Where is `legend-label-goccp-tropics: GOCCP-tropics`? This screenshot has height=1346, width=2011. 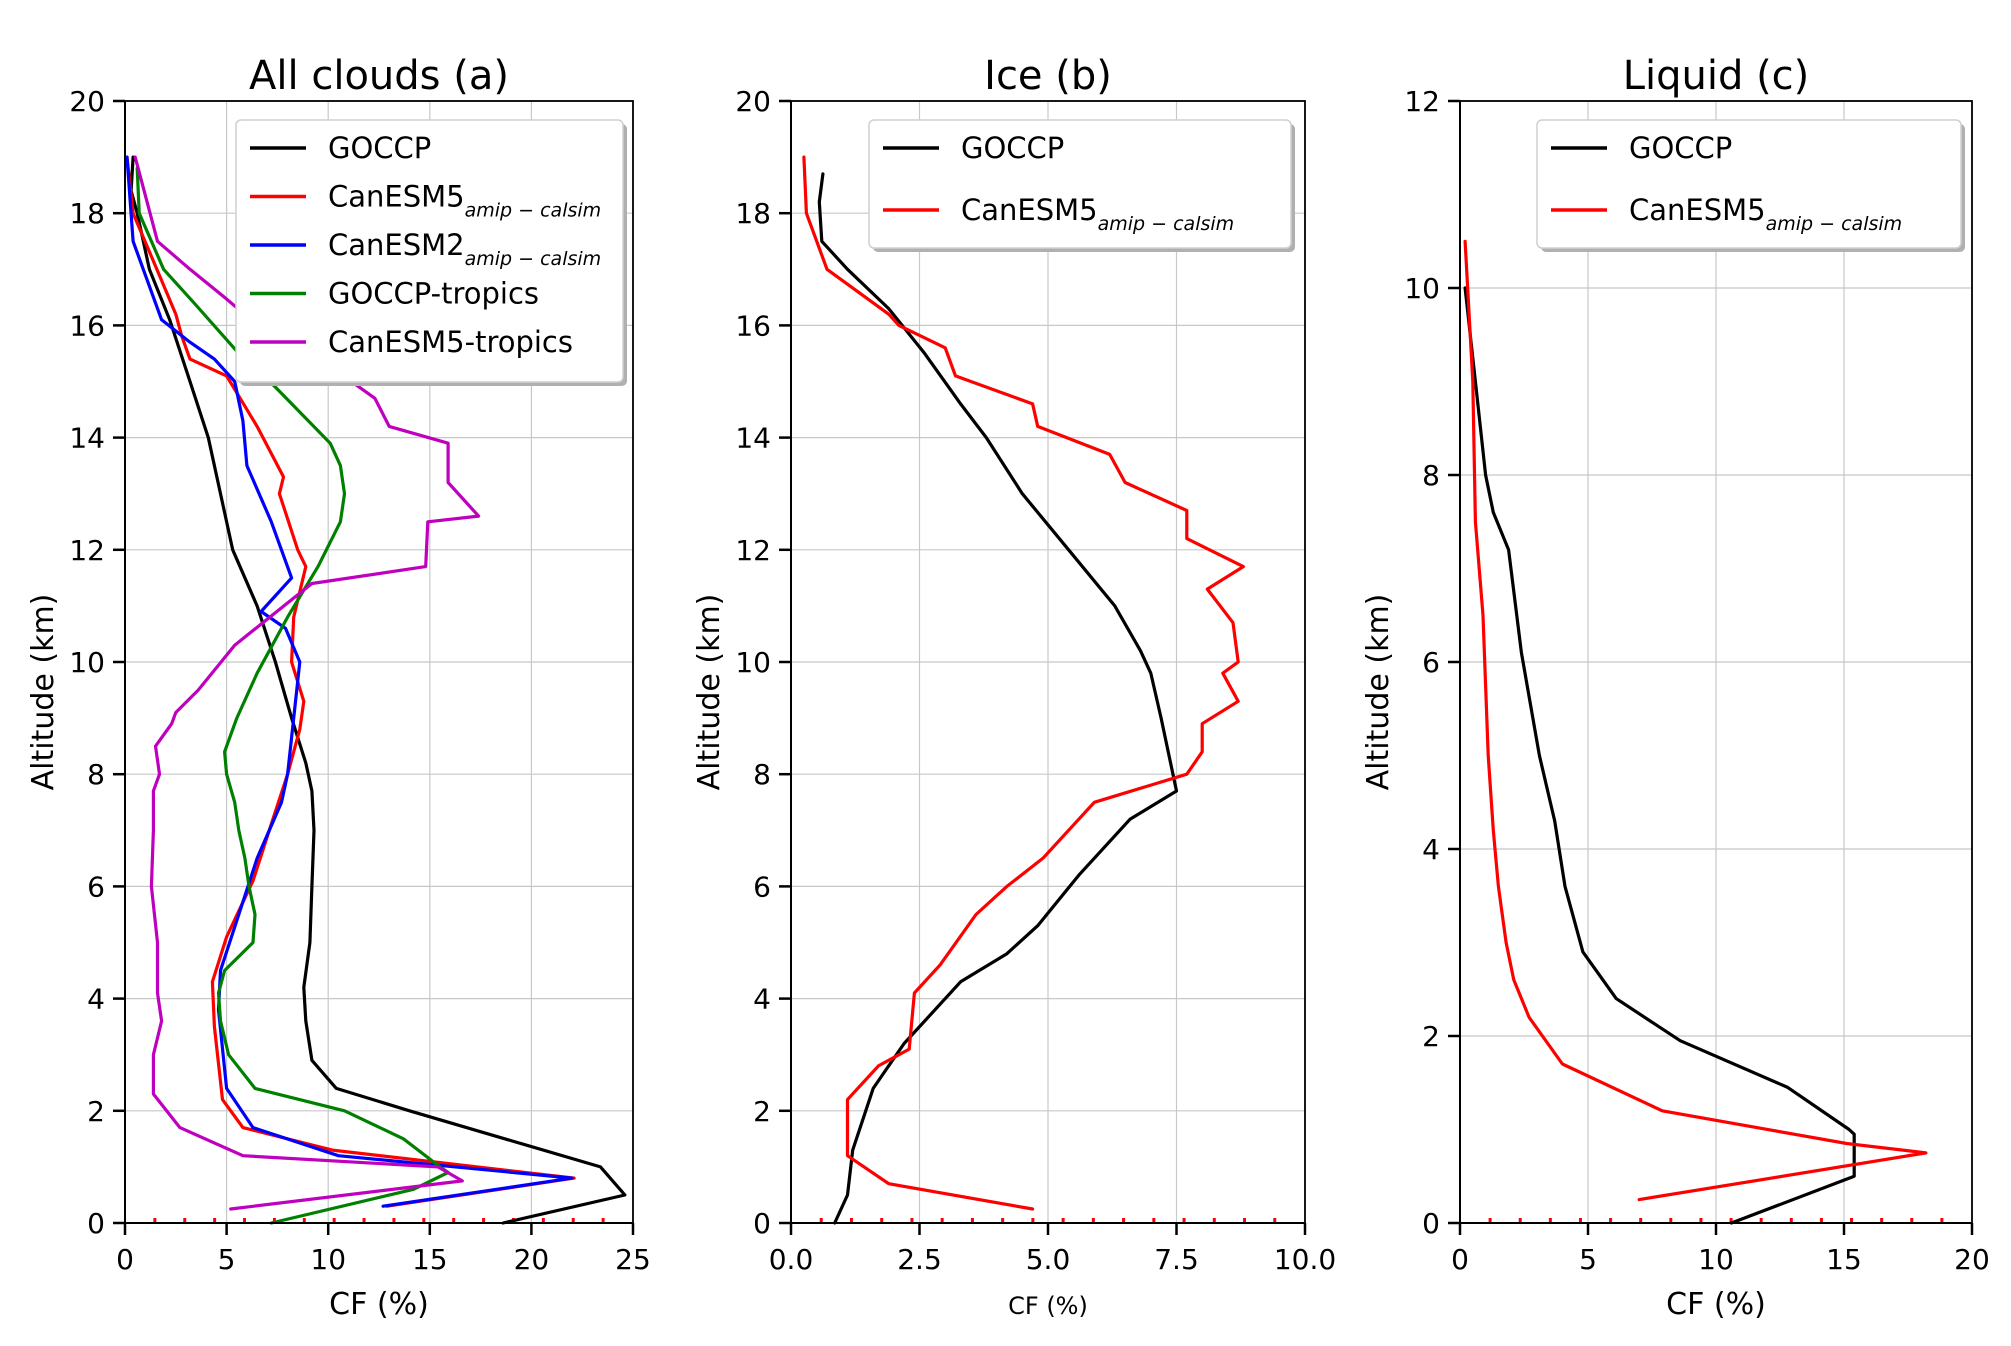
legend-label-goccp-tropics: GOCCP-tropics is located at coordinates (433, 294).